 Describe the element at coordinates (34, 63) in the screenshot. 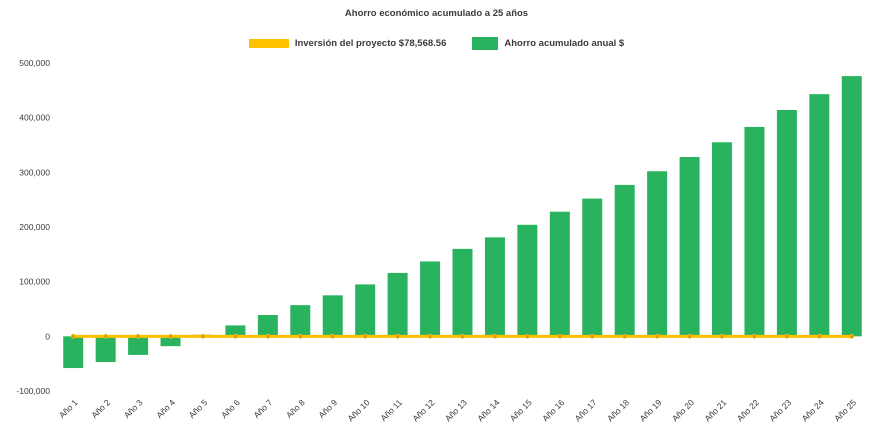

I see `y-tick-label: 500,000` at that location.